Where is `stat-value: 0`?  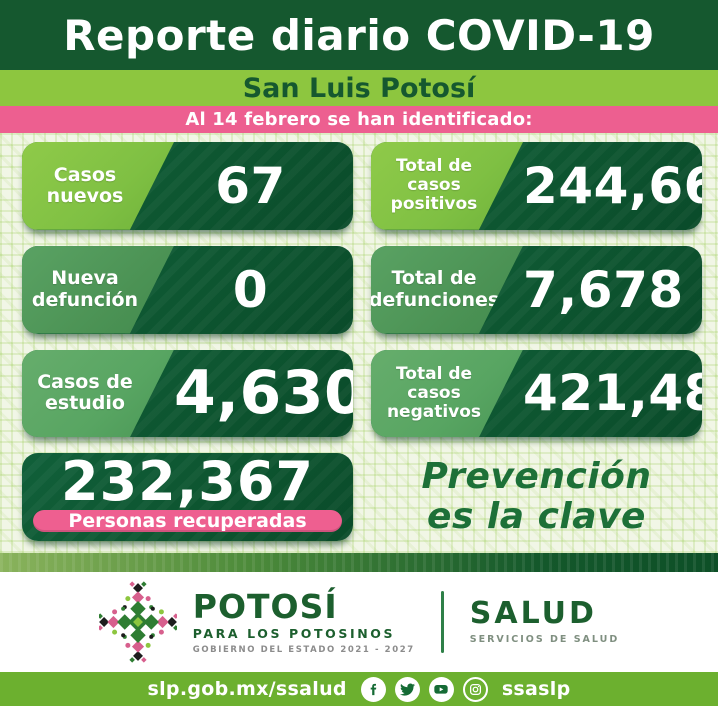
stat-value: 0 is located at coordinates (250, 289).